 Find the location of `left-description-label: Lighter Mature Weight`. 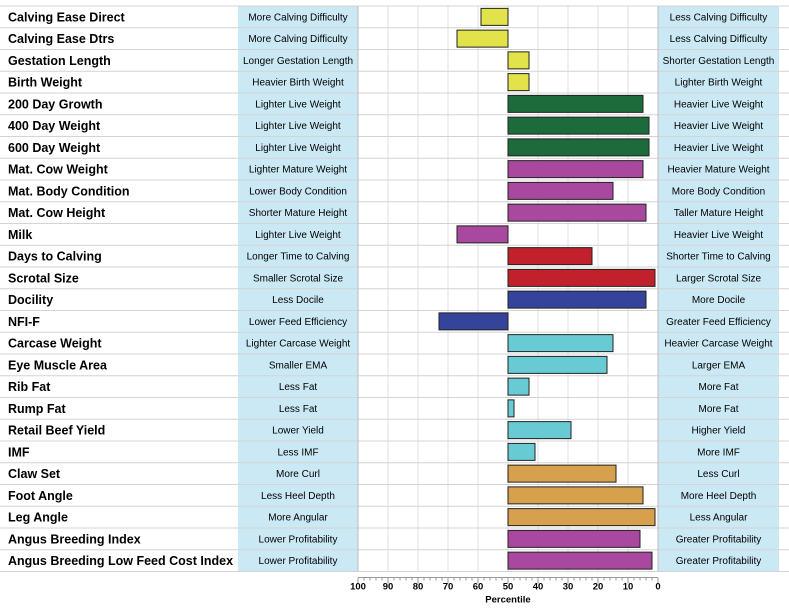

left-description-label: Lighter Mature Weight is located at coordinates (298, 170).